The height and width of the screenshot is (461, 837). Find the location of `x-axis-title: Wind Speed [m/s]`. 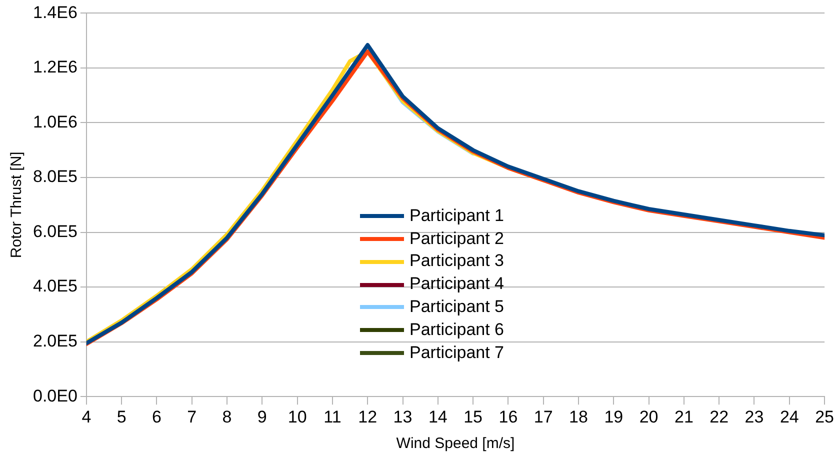

x-axis-title: Wind Speed [m/s] is located at coordinates (455, 443).